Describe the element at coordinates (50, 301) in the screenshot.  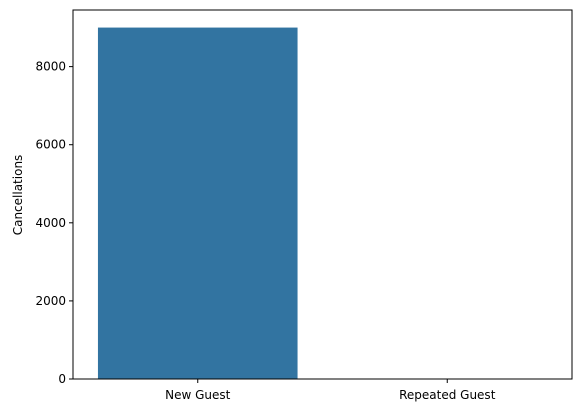
I see `y-tick-label: 2000` at that location.